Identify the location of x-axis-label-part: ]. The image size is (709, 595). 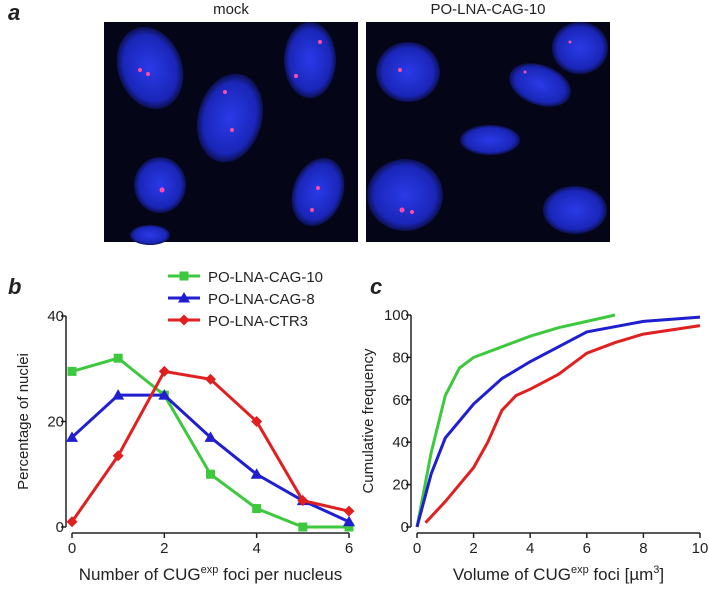
(661, 574).